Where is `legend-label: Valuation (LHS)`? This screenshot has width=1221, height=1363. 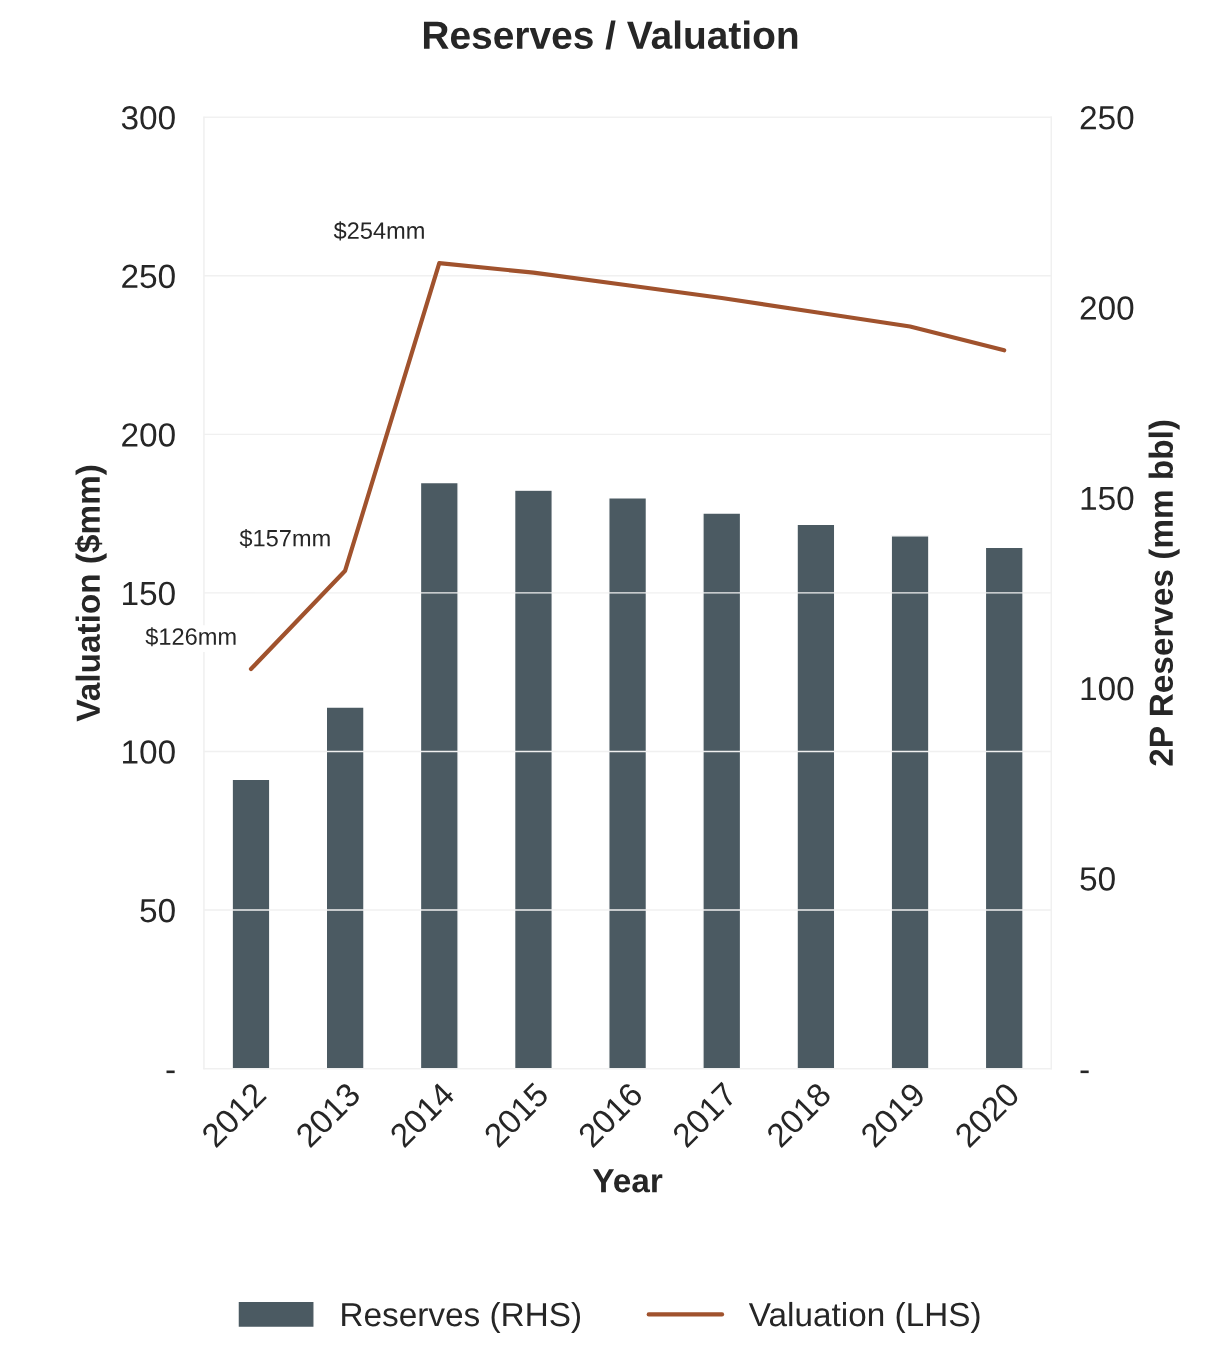 legend-label: Valuation (LHS) is located at coordinates (864, 1317).